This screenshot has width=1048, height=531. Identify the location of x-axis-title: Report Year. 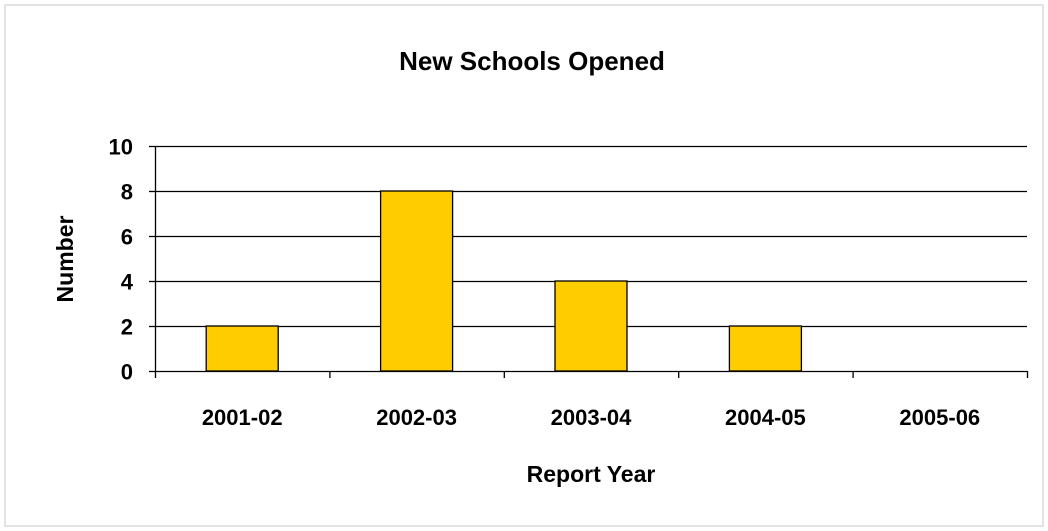
(591, 474).